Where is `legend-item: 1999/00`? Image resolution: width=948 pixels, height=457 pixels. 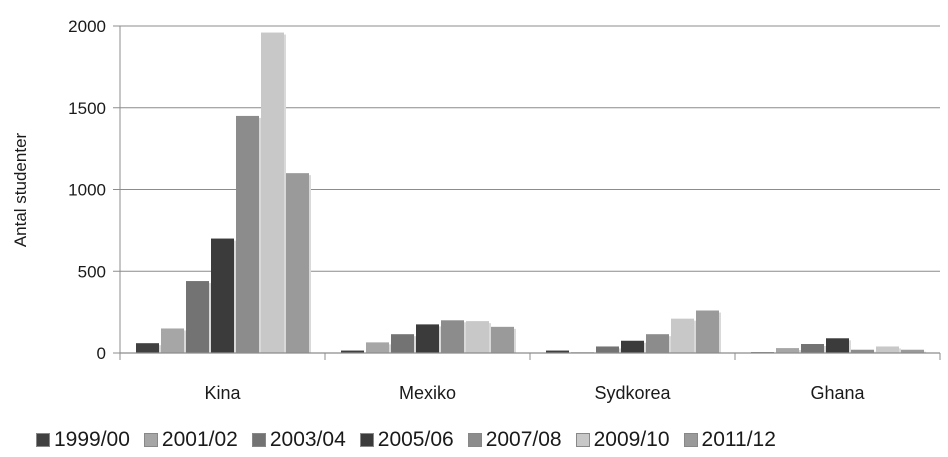 legend-item: 1999/00 is located at coordinates (83, 440).